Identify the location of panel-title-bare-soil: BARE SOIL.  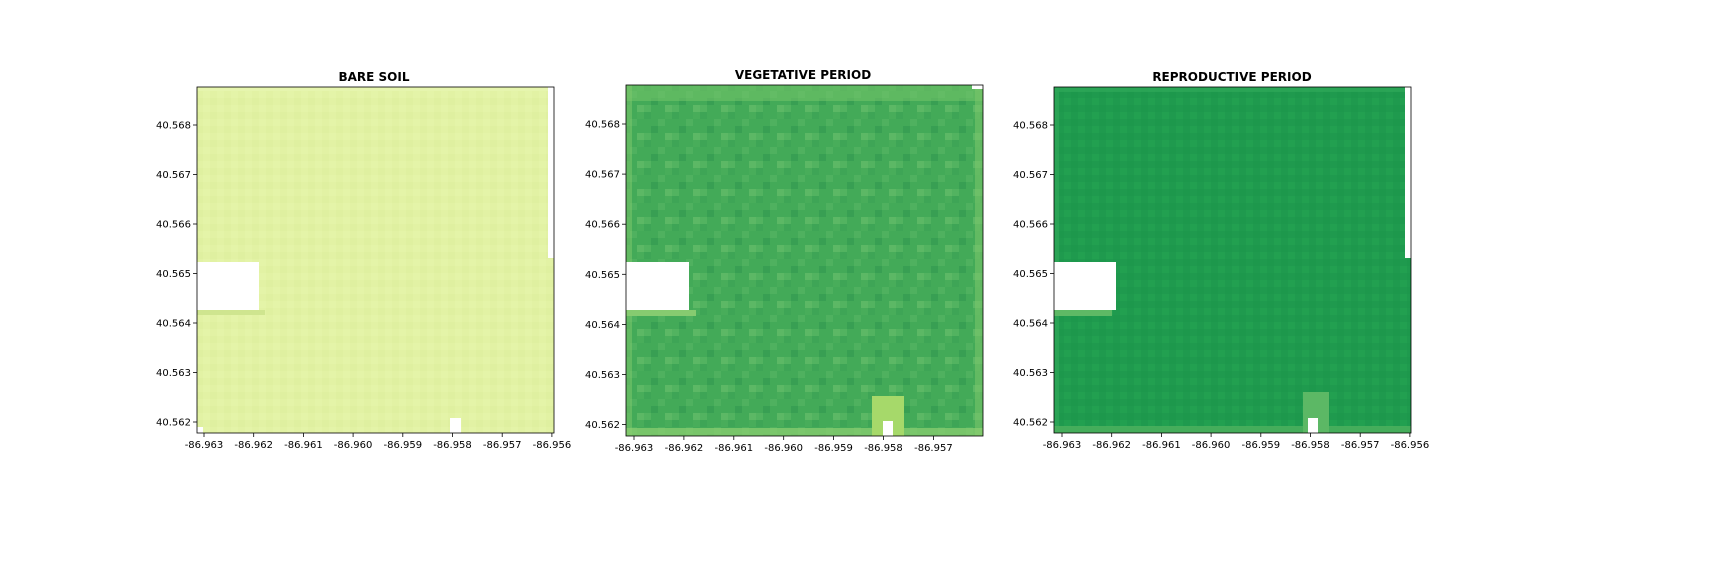
(373, 77).